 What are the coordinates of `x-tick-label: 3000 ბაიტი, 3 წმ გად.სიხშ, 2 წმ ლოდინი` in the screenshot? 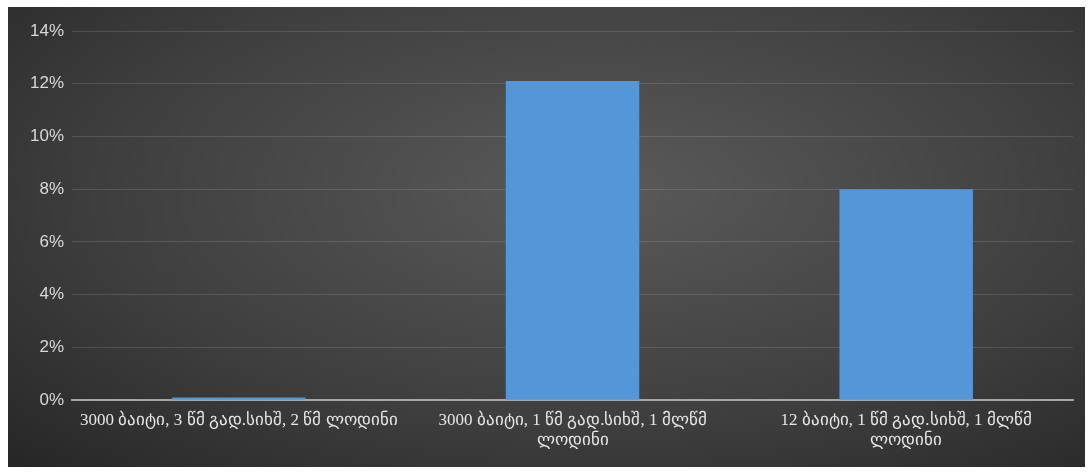 It's located at (239, 419).